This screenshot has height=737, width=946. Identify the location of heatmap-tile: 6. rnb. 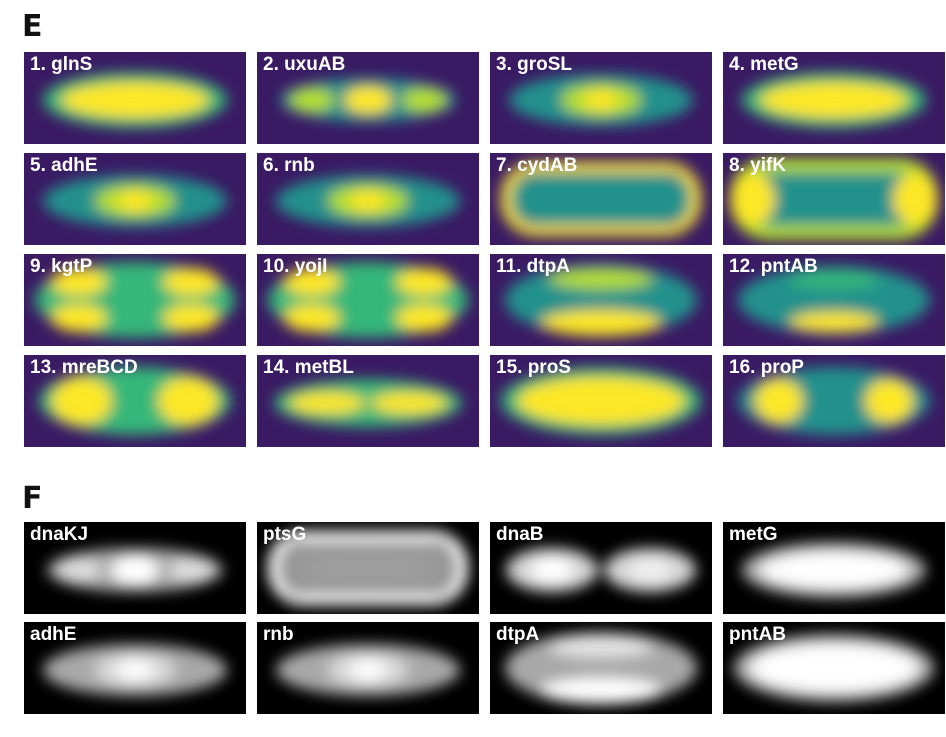
(368, 199).